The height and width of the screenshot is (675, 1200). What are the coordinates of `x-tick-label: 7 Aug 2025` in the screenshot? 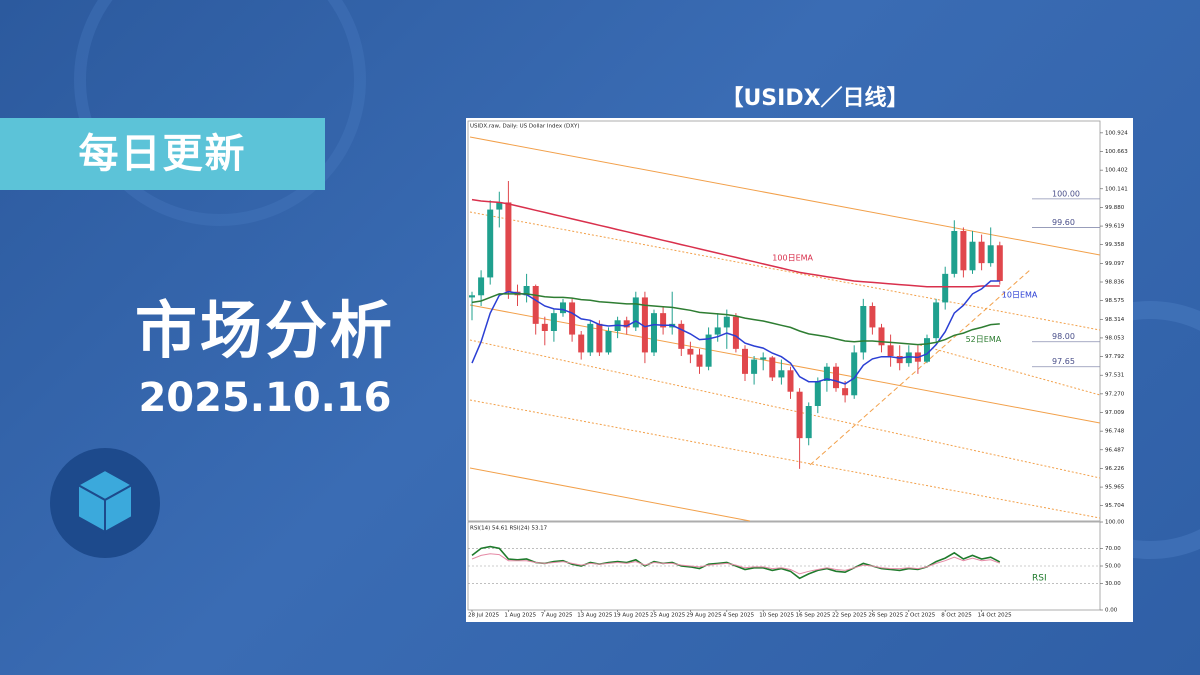 It's located at (557, 616).